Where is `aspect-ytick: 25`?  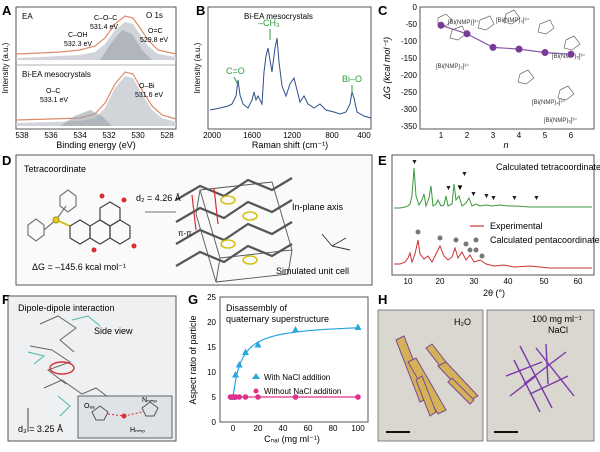 aspect-ytick: 25 is located at coordinates (211, 297).